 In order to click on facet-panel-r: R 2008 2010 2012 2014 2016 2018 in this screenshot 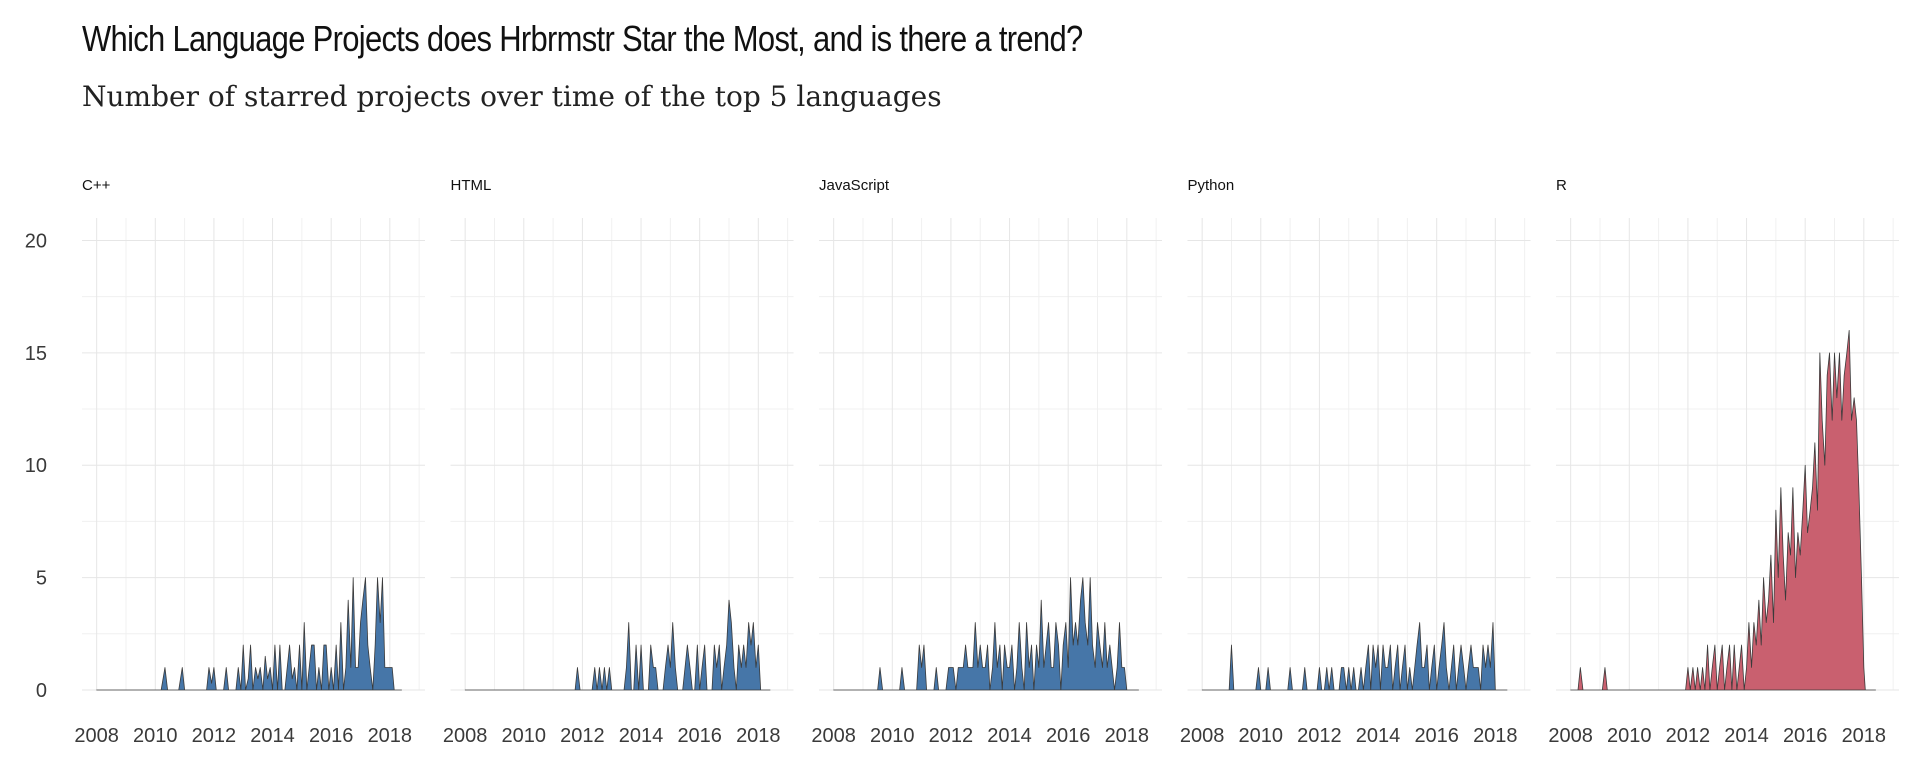, I will do `click(1723, 462)`.